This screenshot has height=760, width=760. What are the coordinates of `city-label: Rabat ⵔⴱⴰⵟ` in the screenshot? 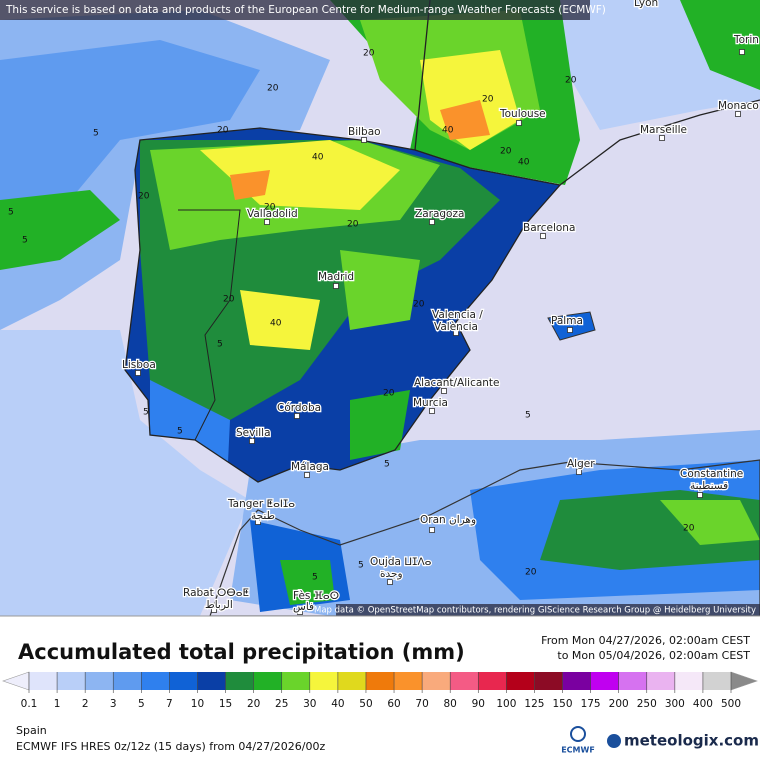 It's located at (216, 593).